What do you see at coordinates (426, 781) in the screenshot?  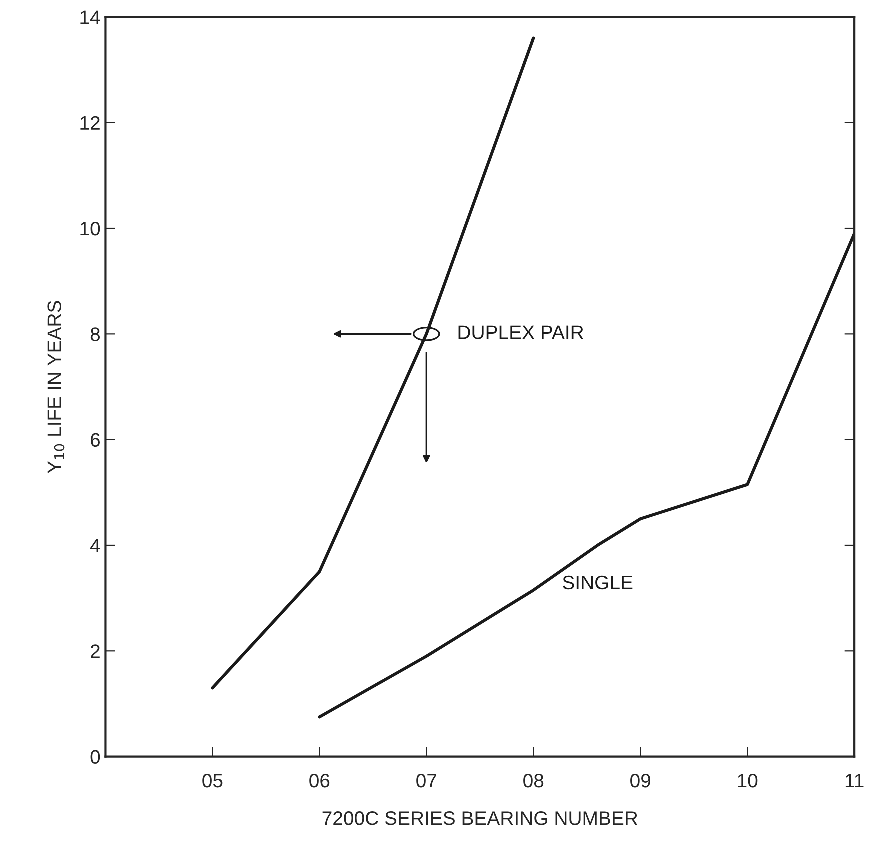 I see `x-tick-label: 07` at bounding box center [426, 781].